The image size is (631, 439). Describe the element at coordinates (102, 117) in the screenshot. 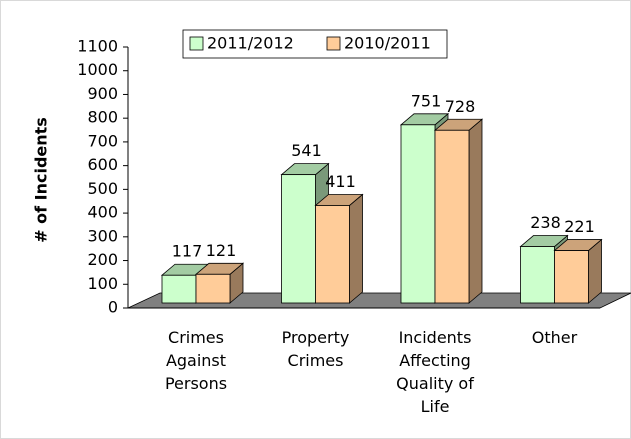

I see `y-tick-label: 800` at that location.